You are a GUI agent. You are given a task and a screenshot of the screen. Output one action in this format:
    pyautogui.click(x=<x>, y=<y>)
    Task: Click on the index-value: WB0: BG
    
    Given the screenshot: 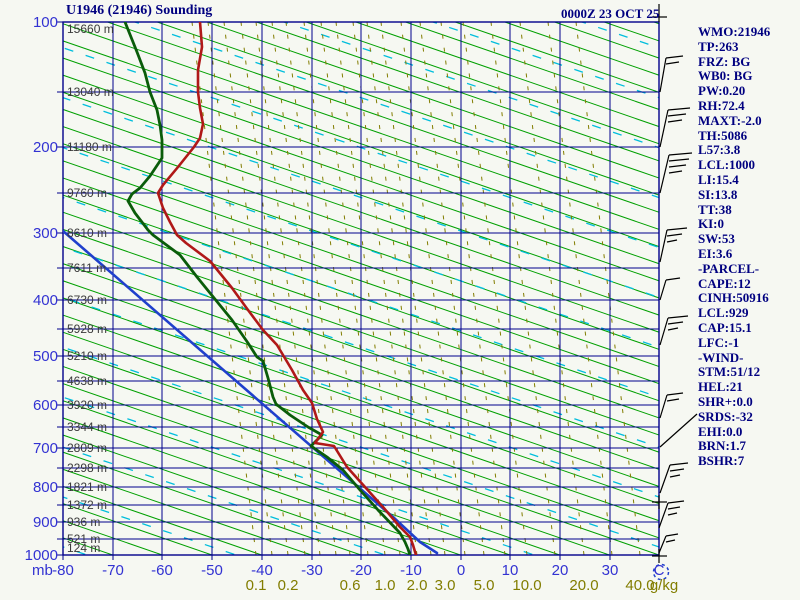 What is the action you would take?
    pyautogui.click(x=725, y=76)
    